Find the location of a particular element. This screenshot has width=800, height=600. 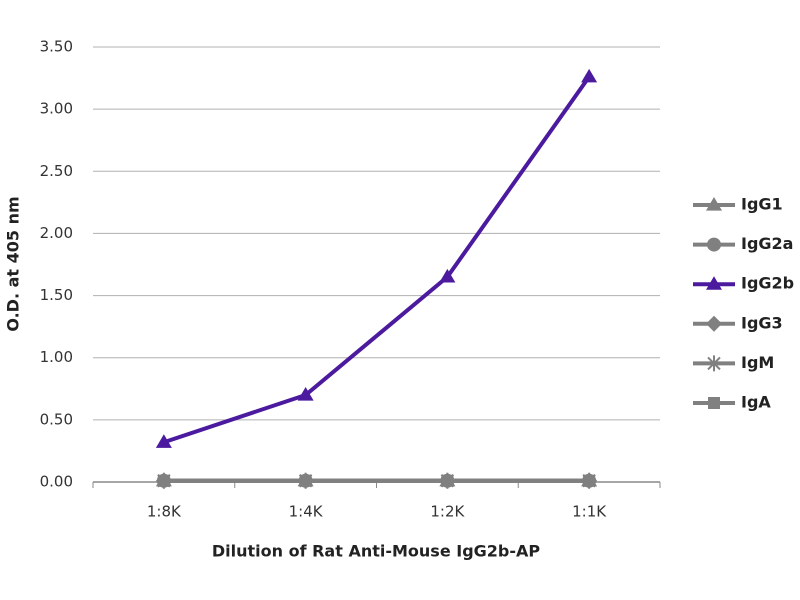

x-tick-label: 1:1K is located at coordinates (589, 512).